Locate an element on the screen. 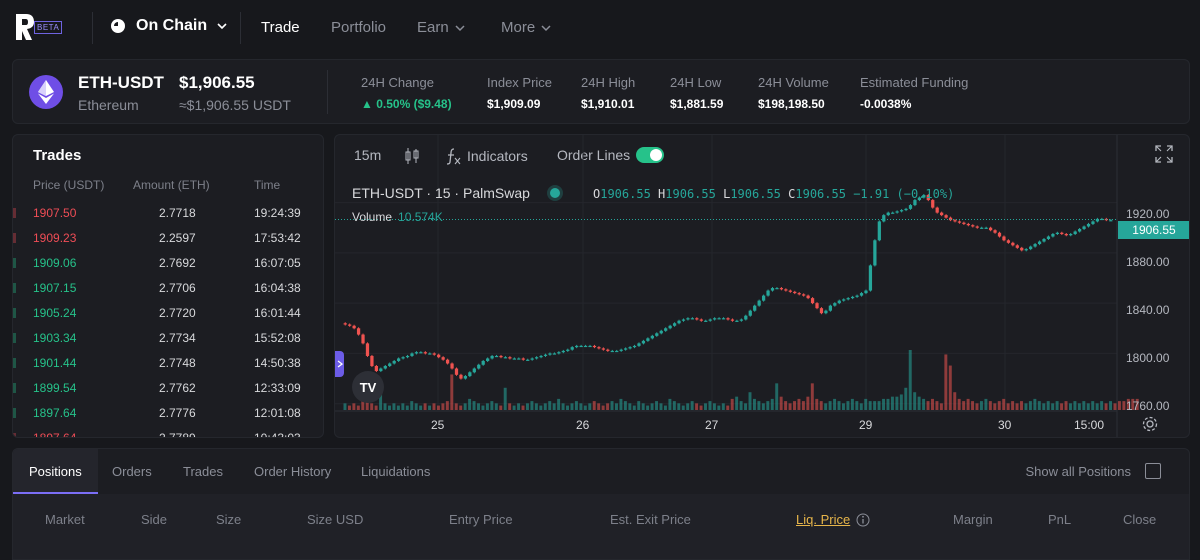 Image resolution: width=1200 pixels, height=560 pixels. candles-icon is located at coordinates (412, 156).